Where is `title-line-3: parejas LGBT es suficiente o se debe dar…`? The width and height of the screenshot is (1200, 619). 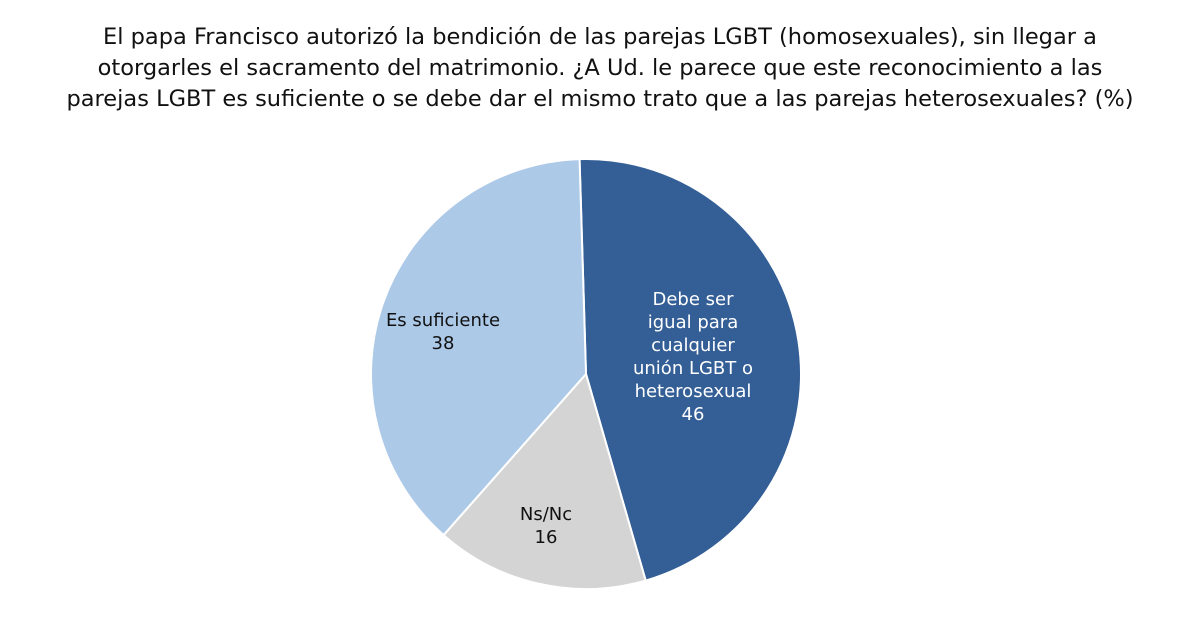
title-line-3: parejas LGBT es suficiente o se debe dar… is located at coordinates (600, 99).